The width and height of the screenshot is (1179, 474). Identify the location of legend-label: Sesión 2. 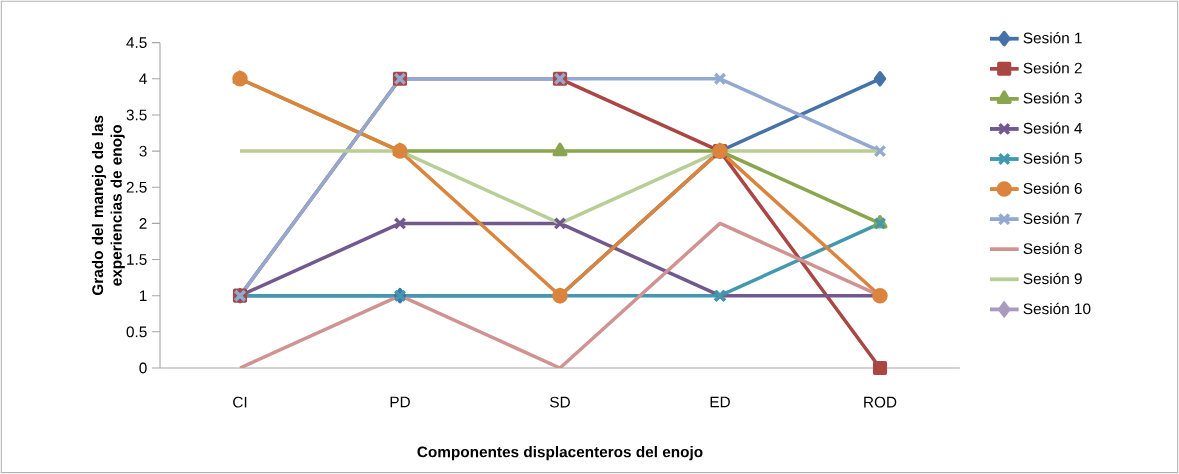
(1052, 68).